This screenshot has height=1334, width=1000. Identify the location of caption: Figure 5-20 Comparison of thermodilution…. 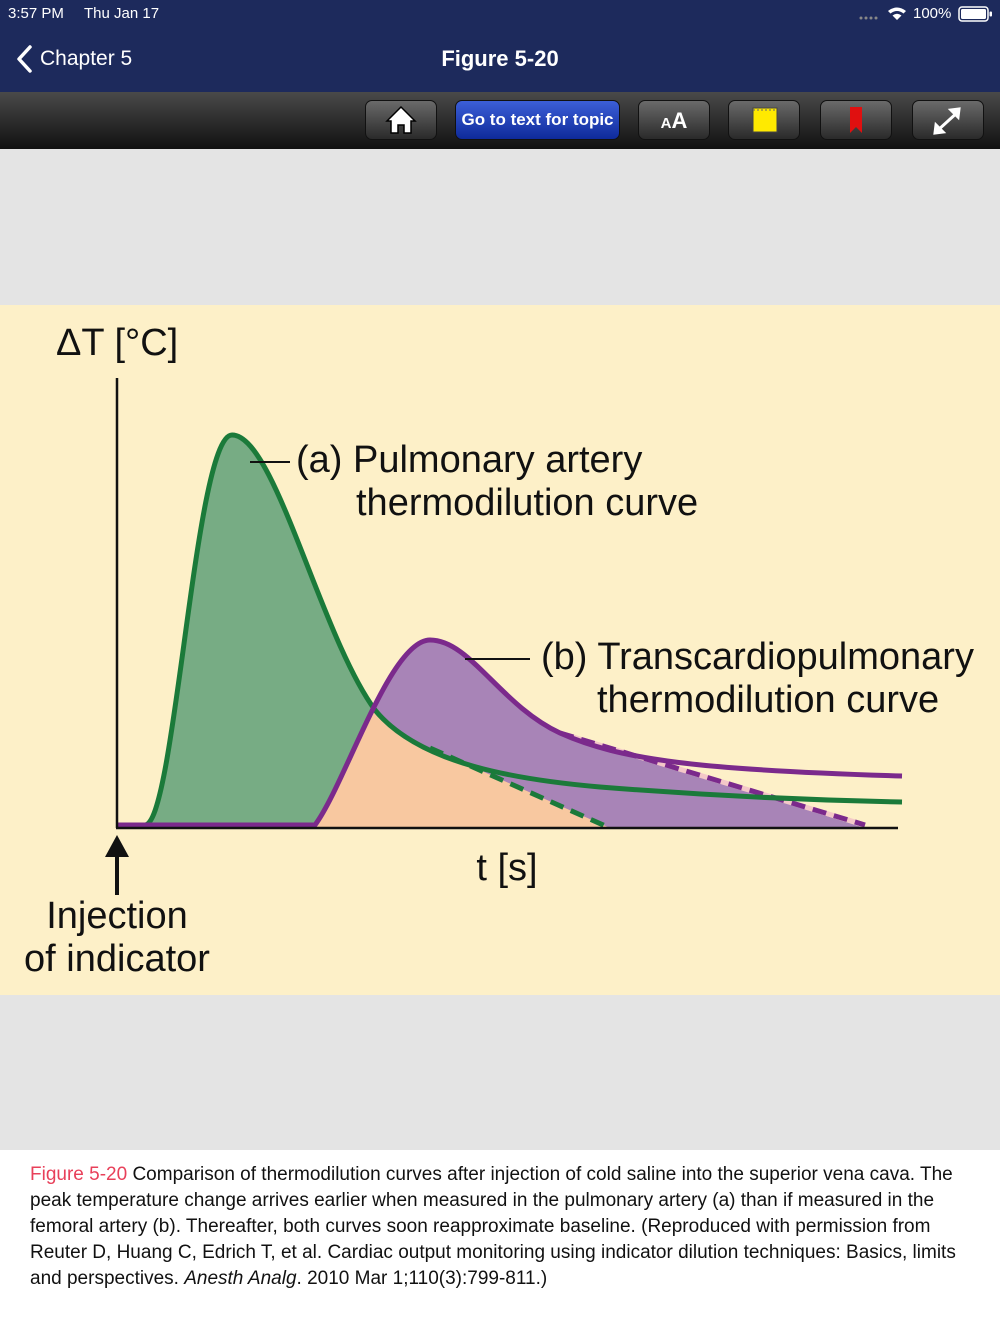
(500, 1227).